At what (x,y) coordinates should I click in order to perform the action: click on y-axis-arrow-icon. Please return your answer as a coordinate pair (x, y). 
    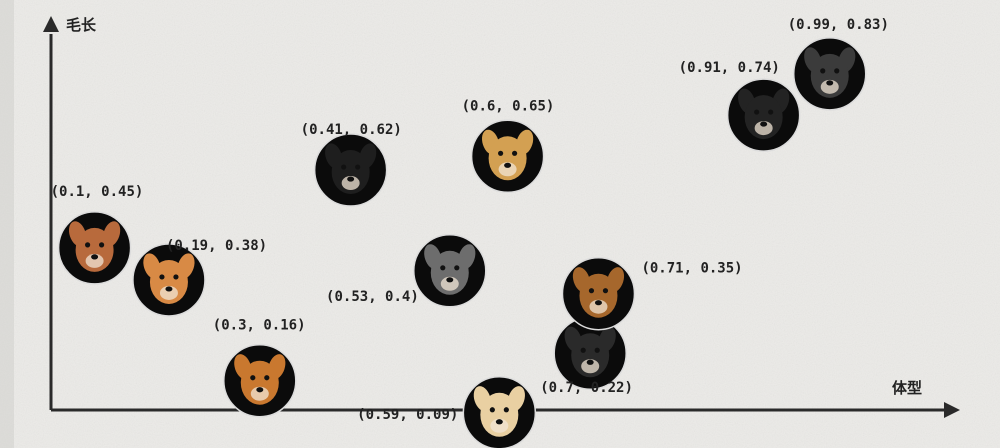
    Looking at the image, I should click on (51, 24).